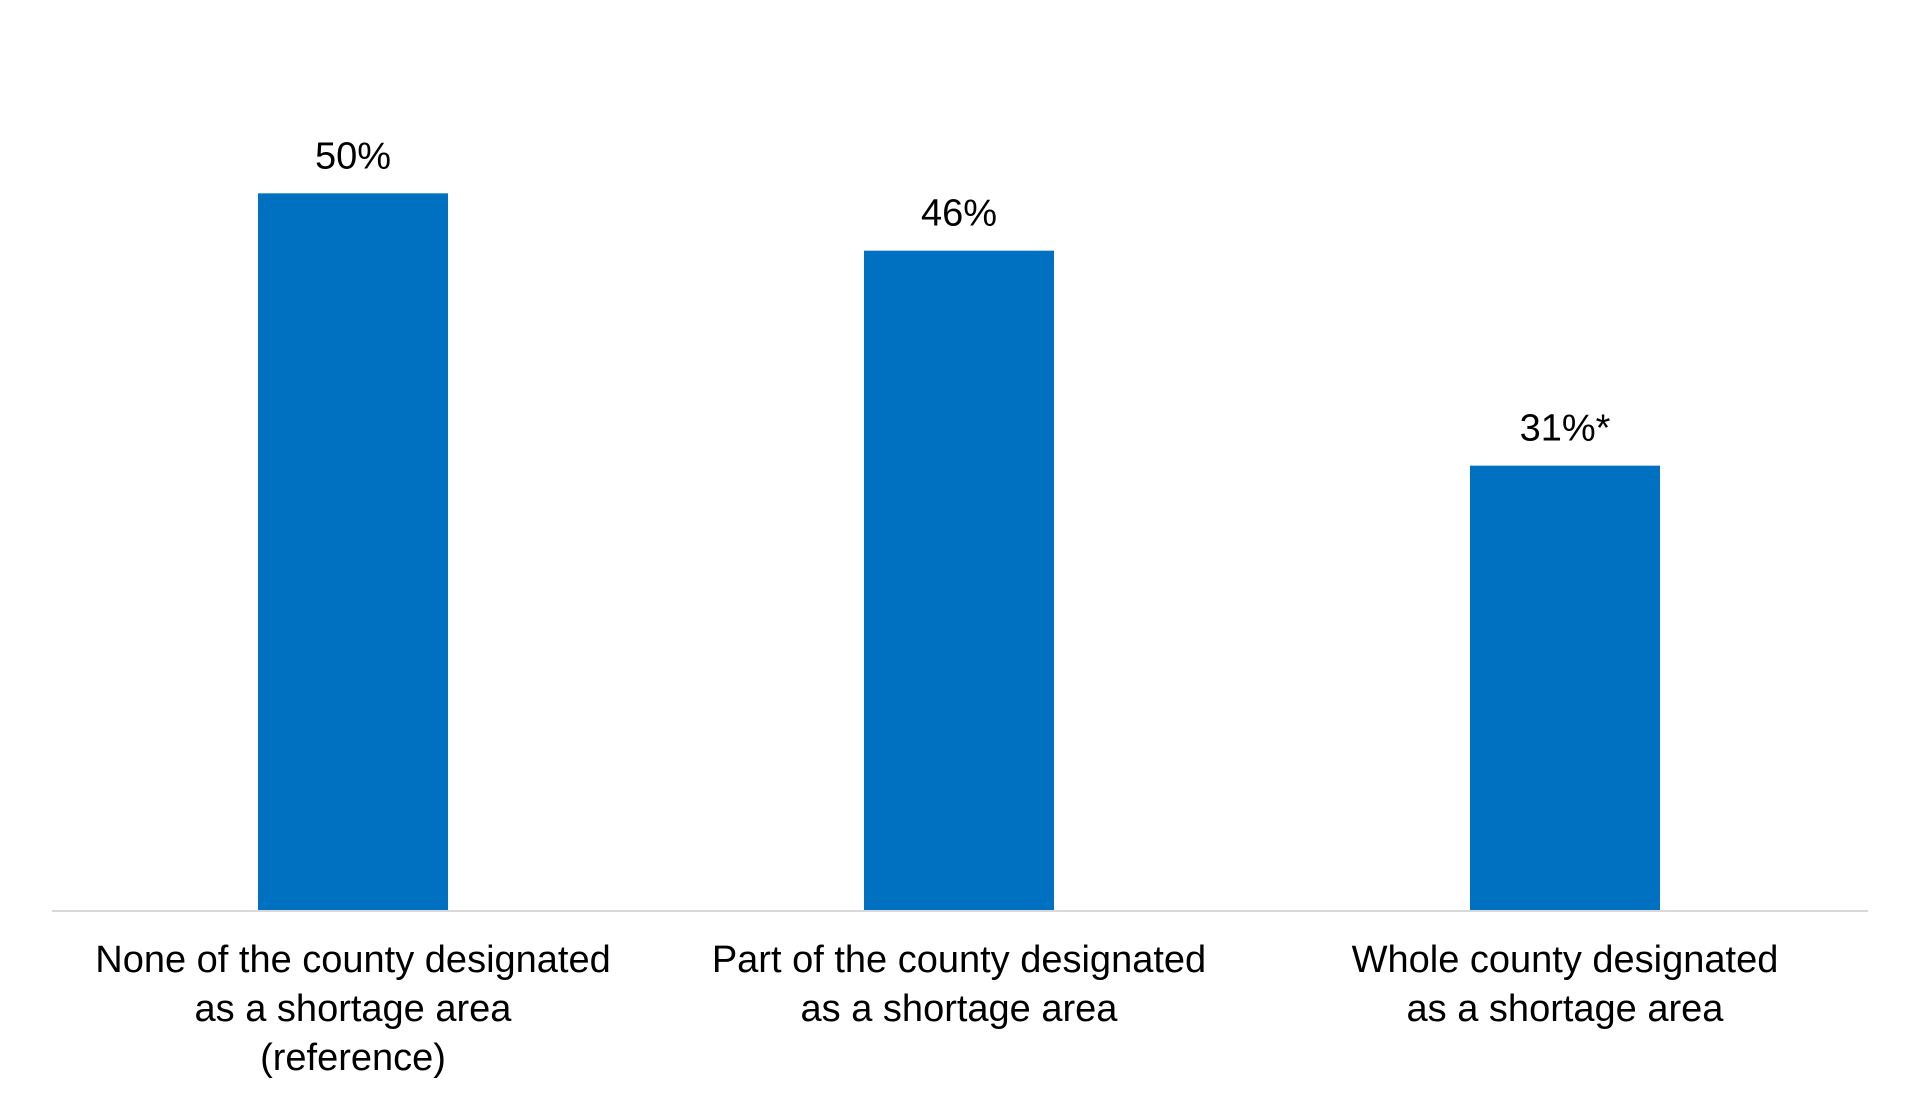  What do you see at coordinates (1565, 960) in the screenshot?
I see `x-tick-label-line: Whole county designated` at bounding box center [1565, 960].